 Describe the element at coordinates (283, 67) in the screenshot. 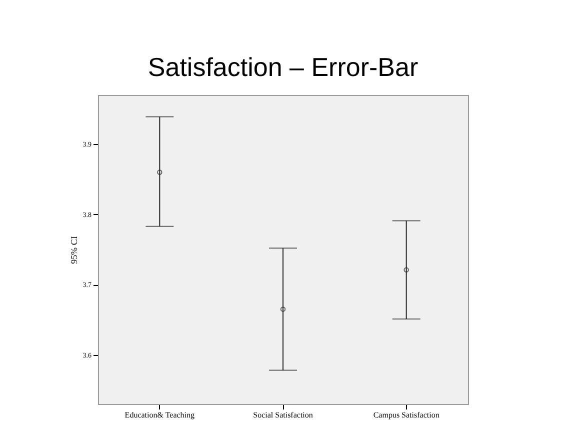

I see `chart-title: Satisfaction – Error-Bar` at that location.